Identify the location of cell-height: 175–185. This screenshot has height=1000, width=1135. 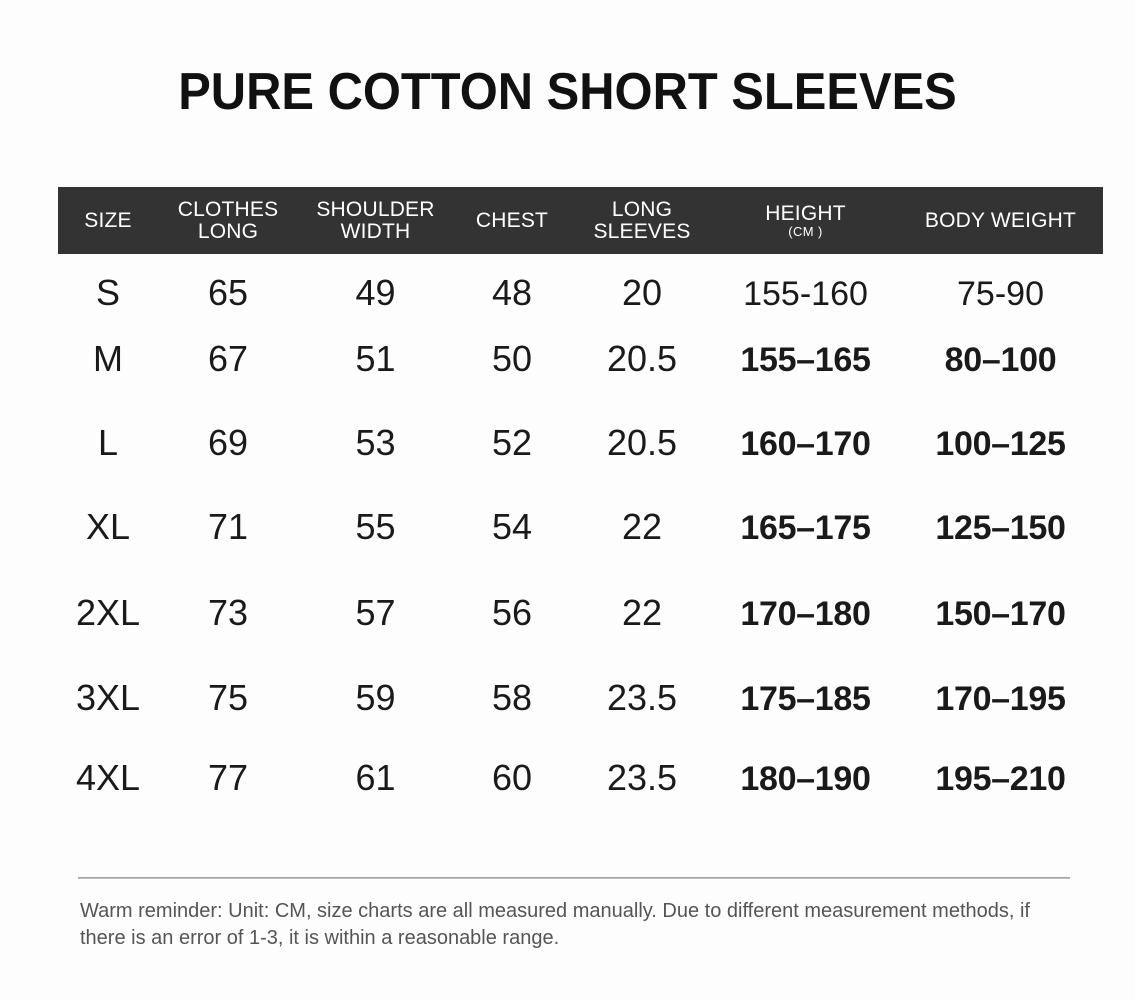
(805, 699).